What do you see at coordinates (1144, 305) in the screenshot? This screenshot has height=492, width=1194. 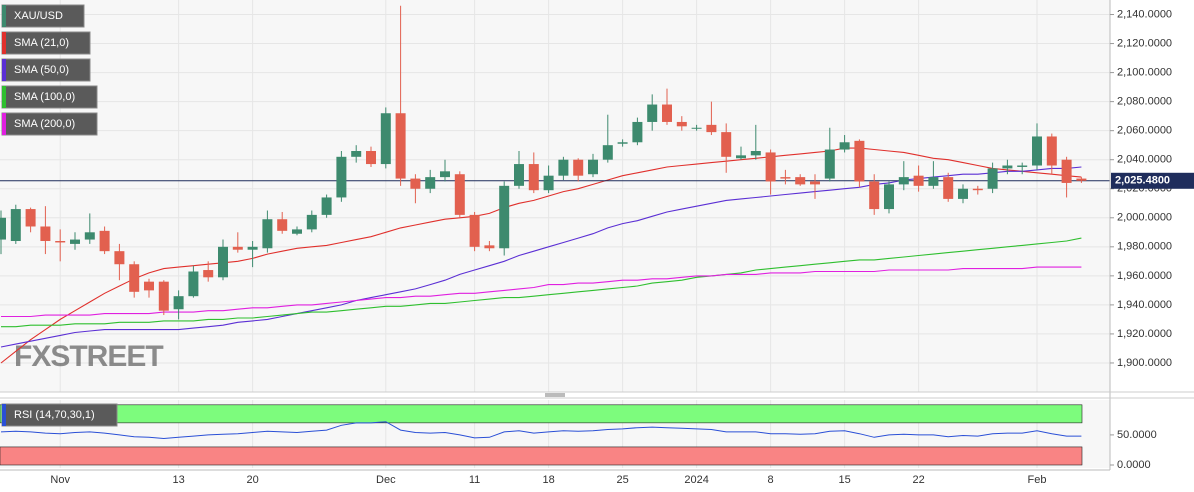 I see `y-tick-label: 1,940.0000` at bounding box center [1144, 305].